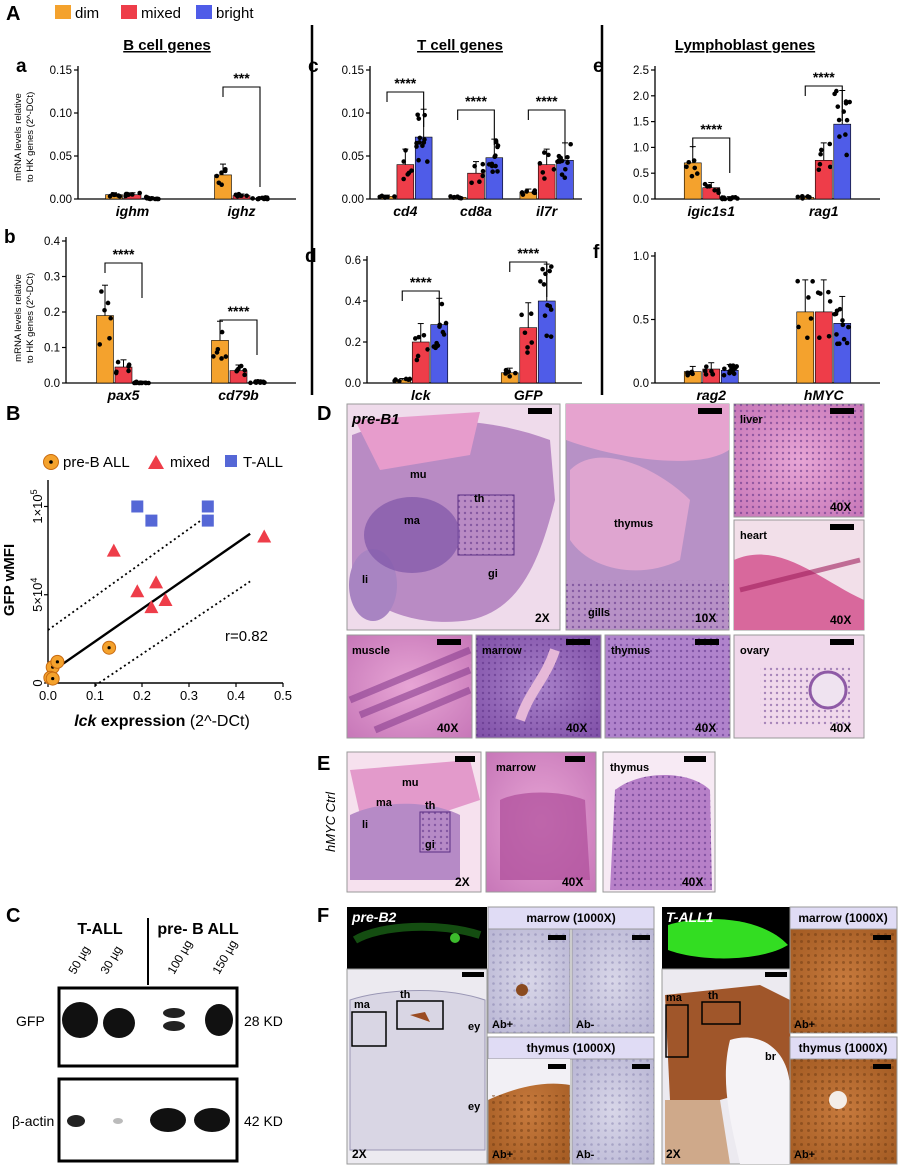 The image size is (900, 1167). I want to click on e-tile-2-mag: 40X, so click(572, 882).